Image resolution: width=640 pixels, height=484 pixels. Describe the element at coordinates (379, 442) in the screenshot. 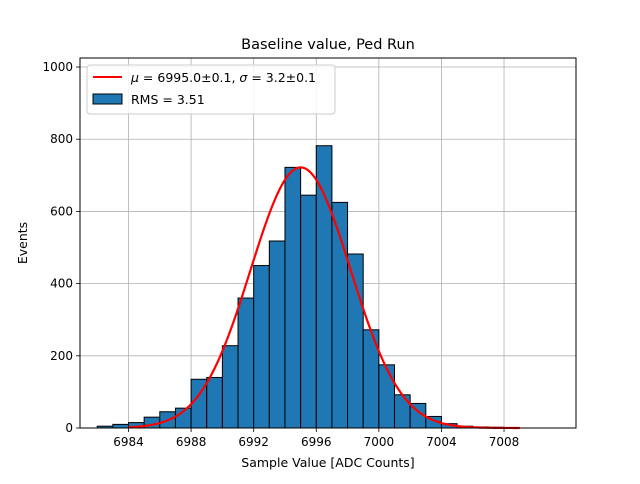

I see `x-tick-label: 7000` at that location.